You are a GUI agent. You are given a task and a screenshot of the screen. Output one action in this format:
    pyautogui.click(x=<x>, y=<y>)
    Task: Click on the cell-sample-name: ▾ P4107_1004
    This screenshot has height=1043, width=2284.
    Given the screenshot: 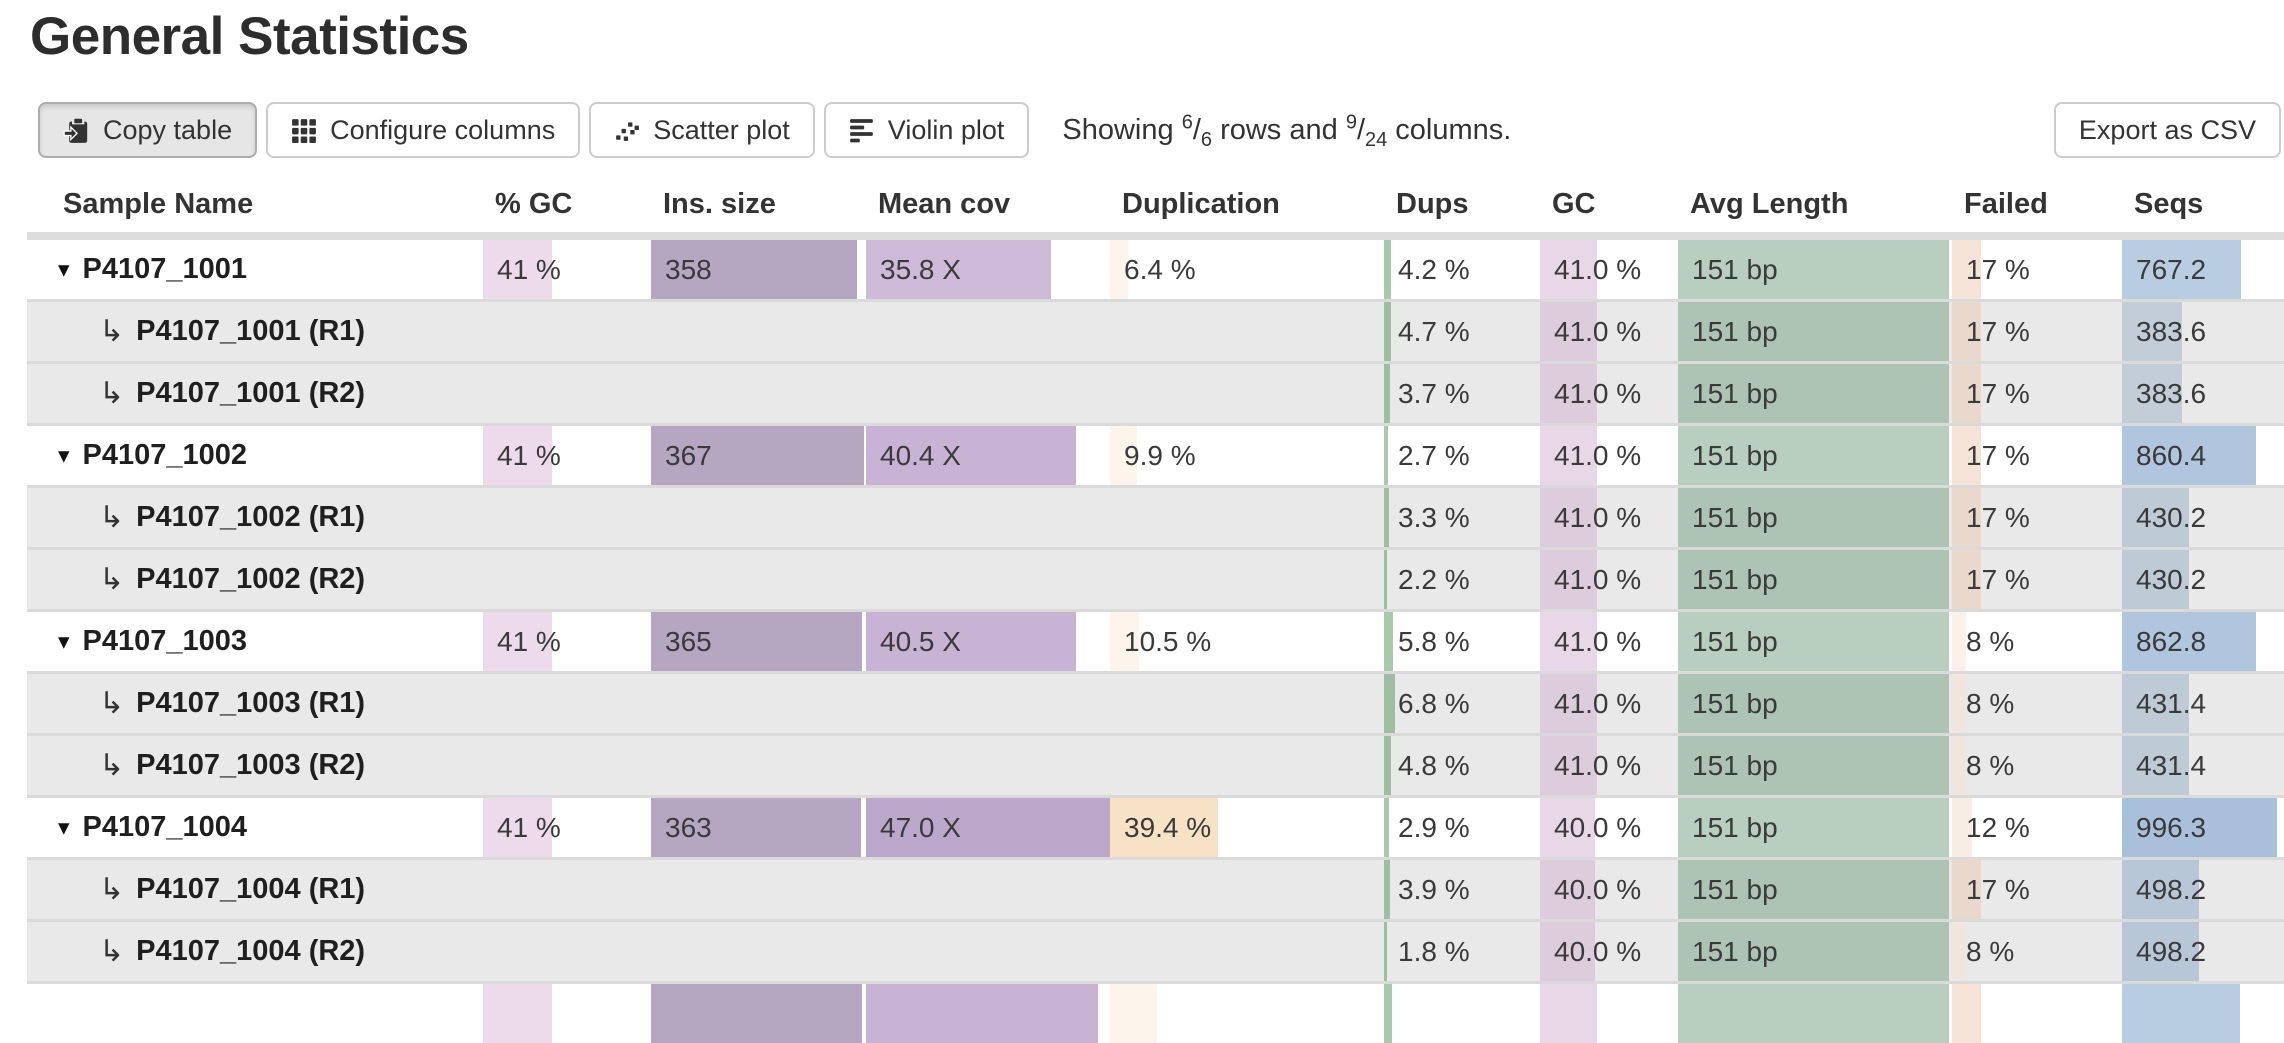 What is the action you would take?
    pyautogui.click(x=255, y=827)
    